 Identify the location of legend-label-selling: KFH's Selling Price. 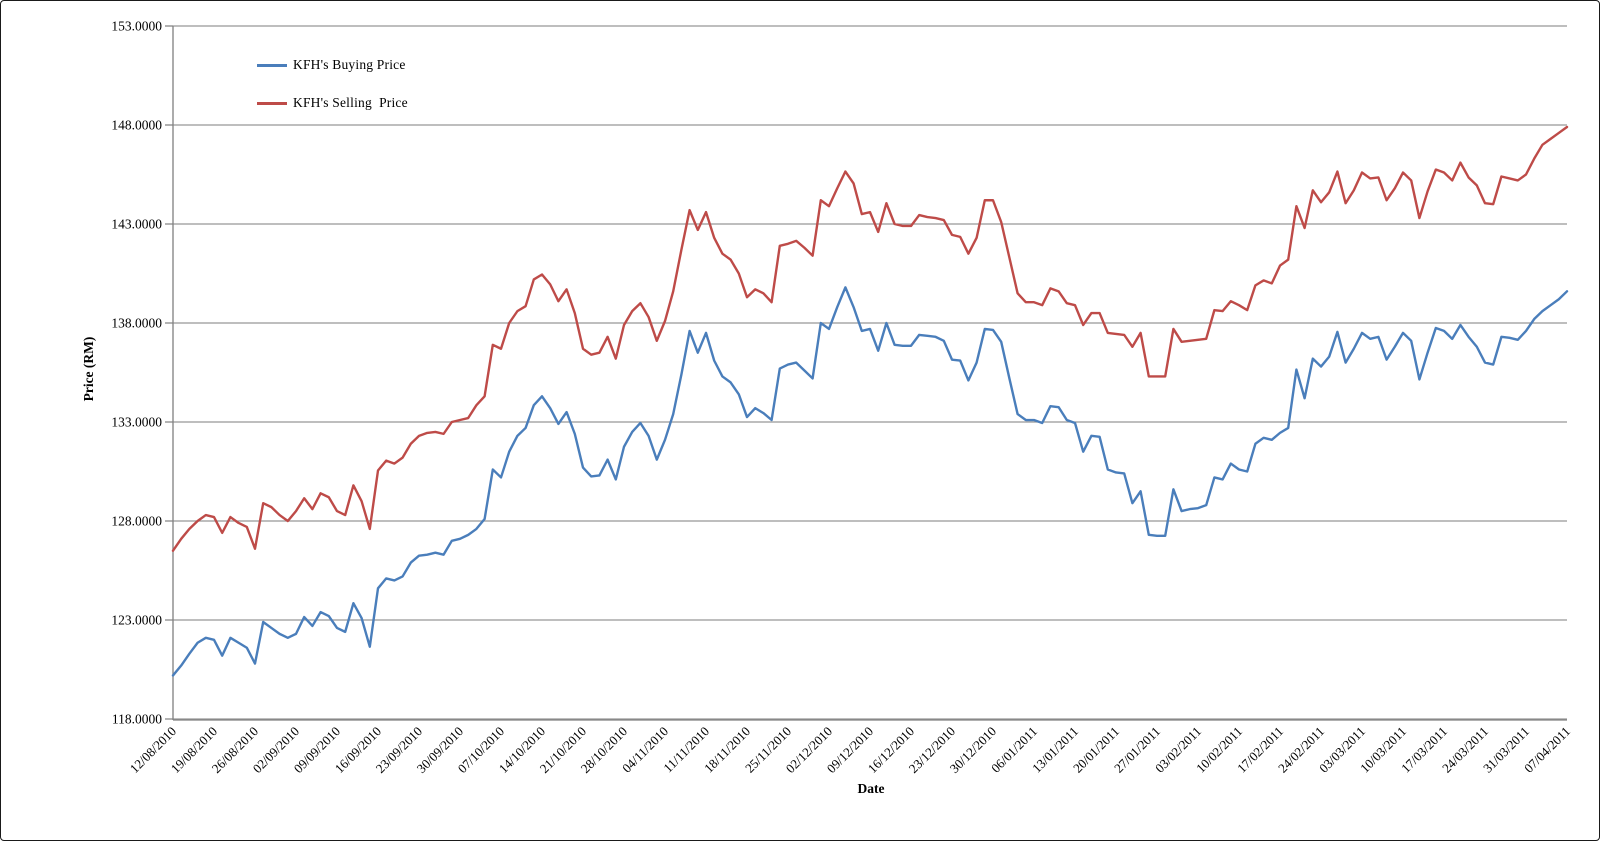
(350, 102).